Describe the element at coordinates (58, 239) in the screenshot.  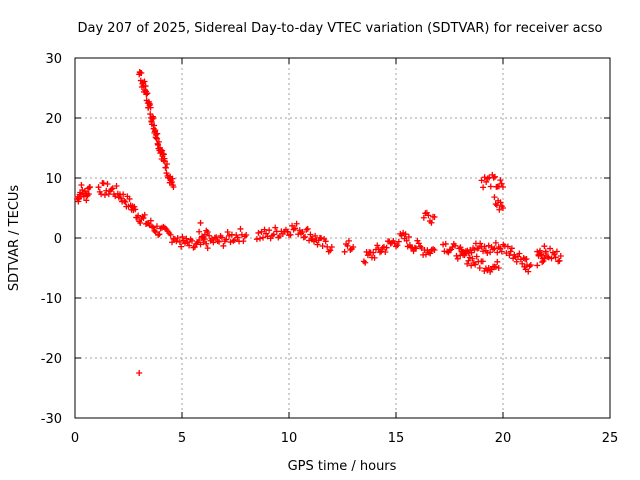
I see `y-tick-label: 0` at that location.